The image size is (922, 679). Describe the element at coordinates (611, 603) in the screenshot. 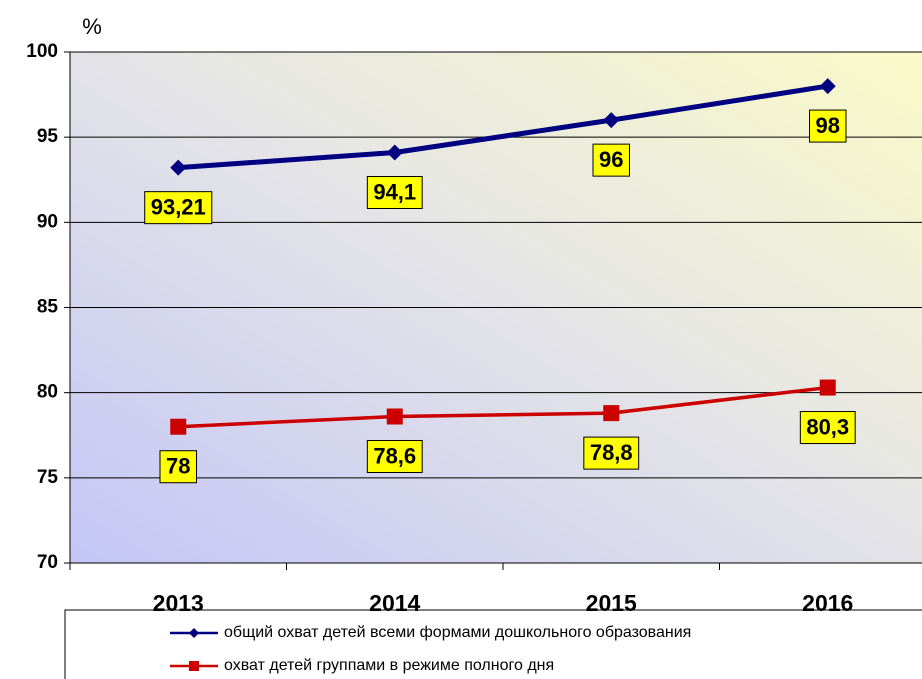

I see `x-tick-label: 2015` at that location.